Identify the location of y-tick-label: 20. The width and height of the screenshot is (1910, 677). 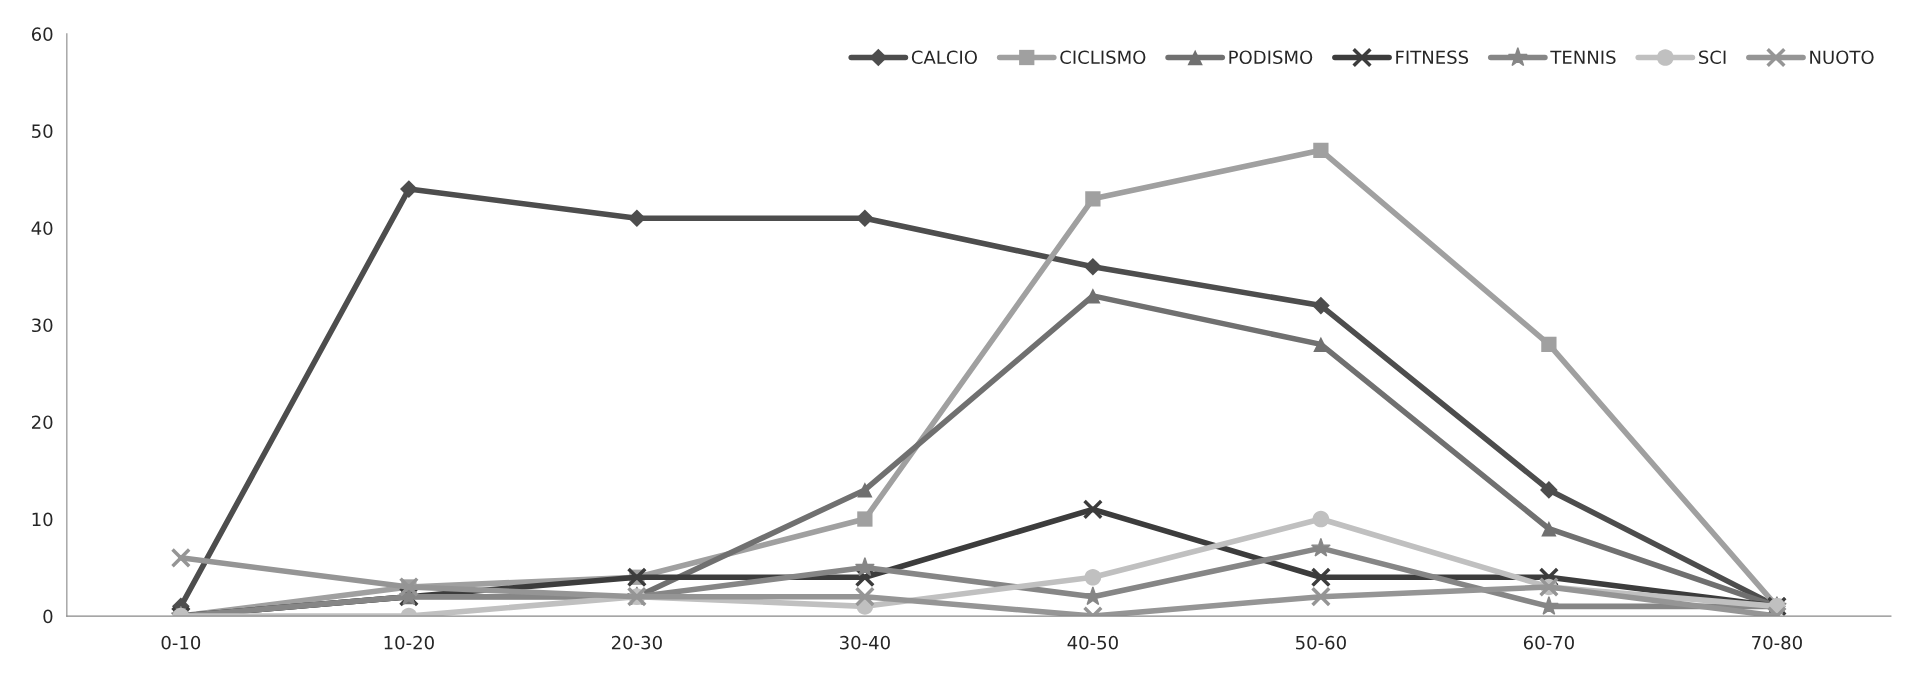
(42, 422).